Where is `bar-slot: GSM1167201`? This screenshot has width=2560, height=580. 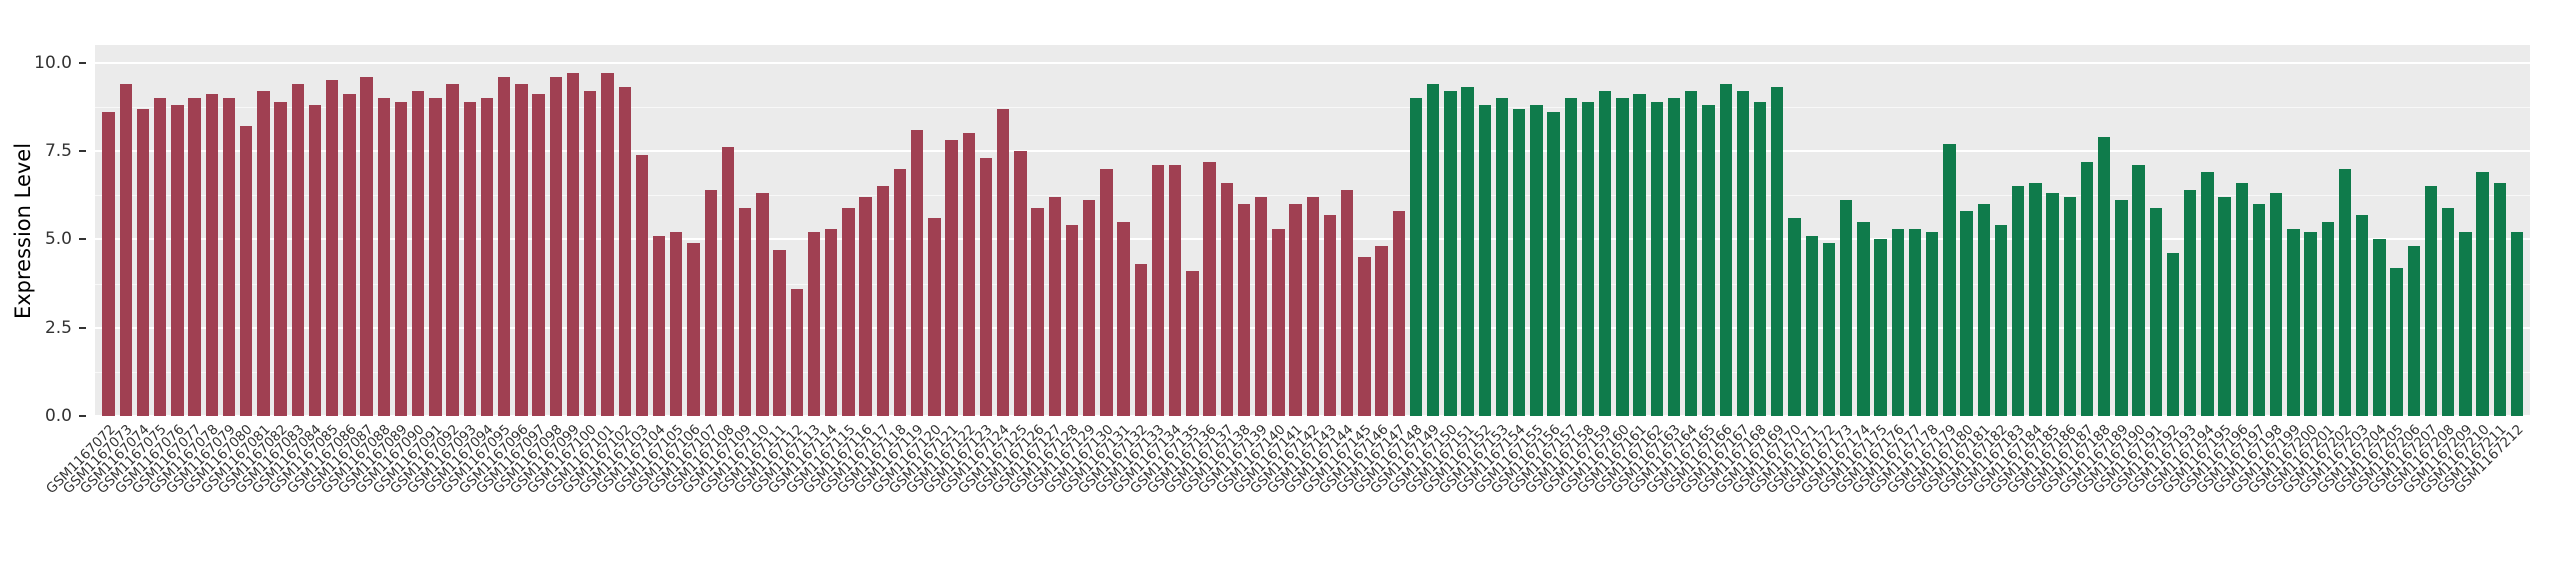 bar-slot: GSM1167201 is located at coordinates (2300, 271).